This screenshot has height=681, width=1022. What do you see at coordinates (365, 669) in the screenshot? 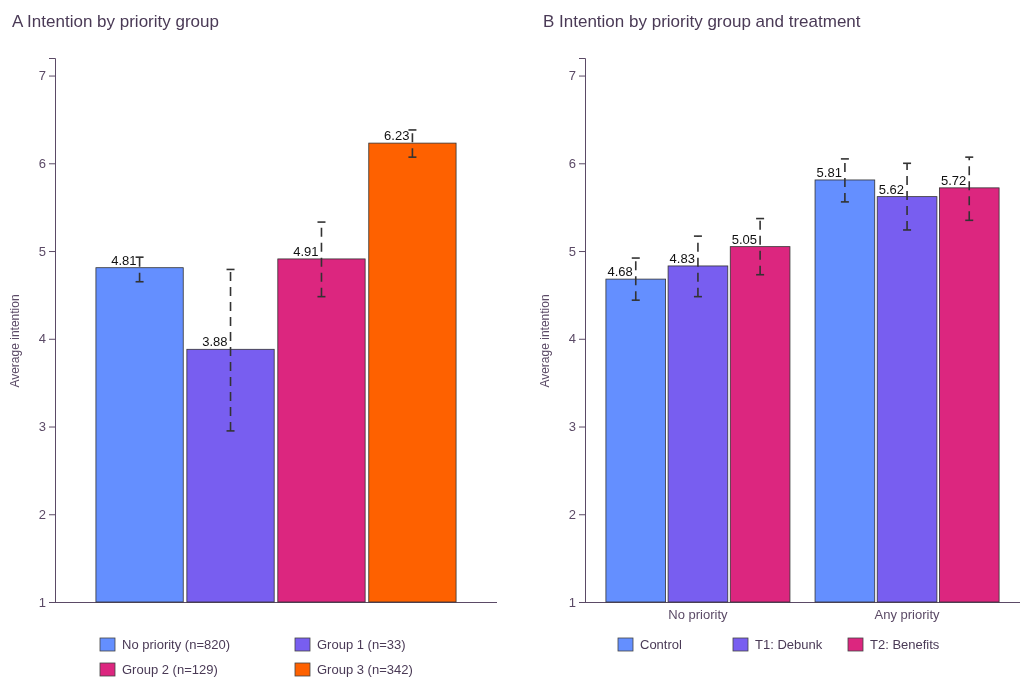
I see `legend-label: Group 3 (n=342)` at bounding box center [365, 669].